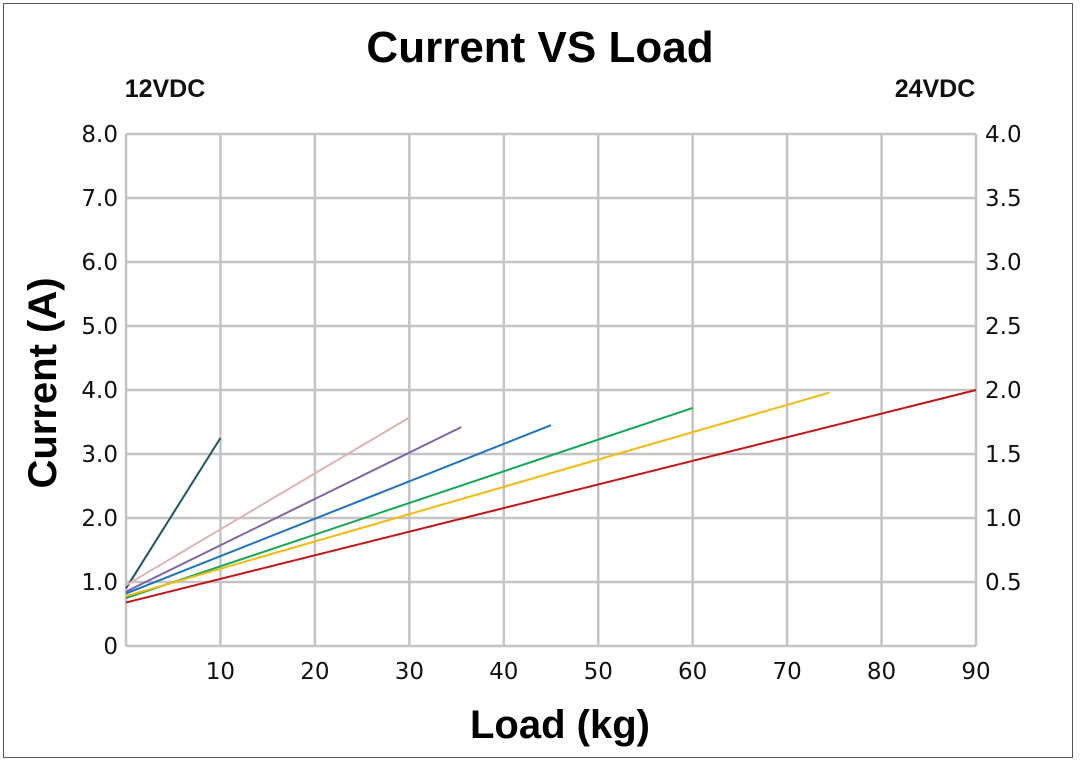  I want to click on x-tick-label: 70, so click(786, 672).